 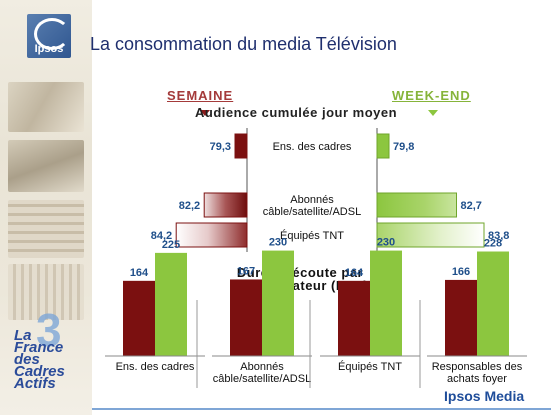 What do you see at coordinates (52, 34) in the screenshot?
I see `logo-ring-icon` at bounding box center [52, 34].